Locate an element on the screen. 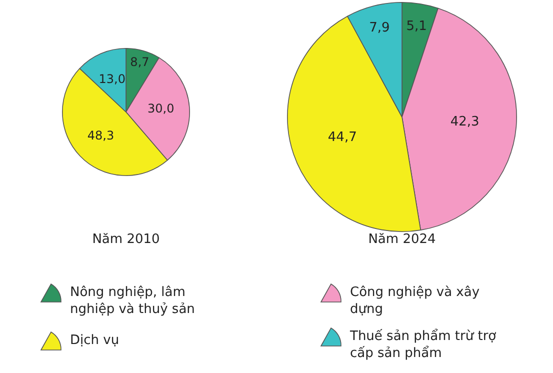 The width and height of the screenshot is (553, 373). data-label: 13,0 is located at coordinates (112, 79).